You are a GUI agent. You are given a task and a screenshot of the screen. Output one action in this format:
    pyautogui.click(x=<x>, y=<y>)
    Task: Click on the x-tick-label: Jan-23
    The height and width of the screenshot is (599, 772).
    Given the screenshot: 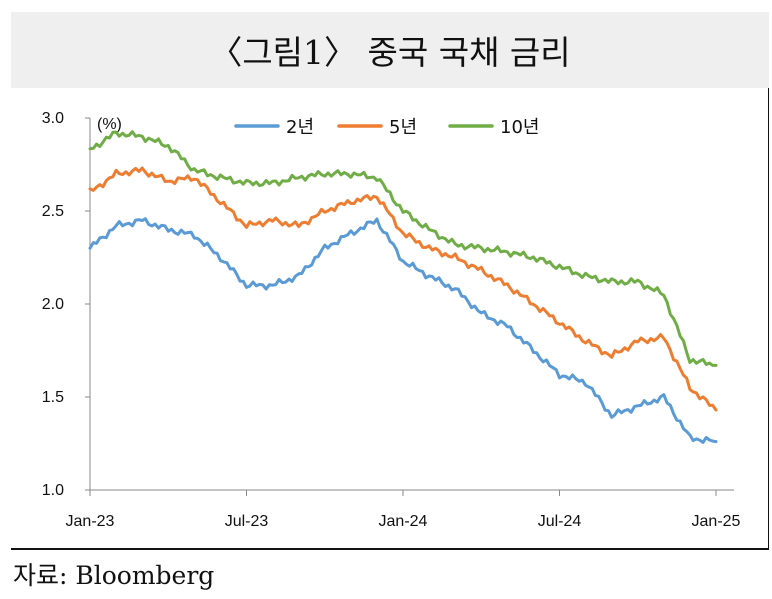 What is the action you would take?
    pyautogui.click(x=90, y=521)
    